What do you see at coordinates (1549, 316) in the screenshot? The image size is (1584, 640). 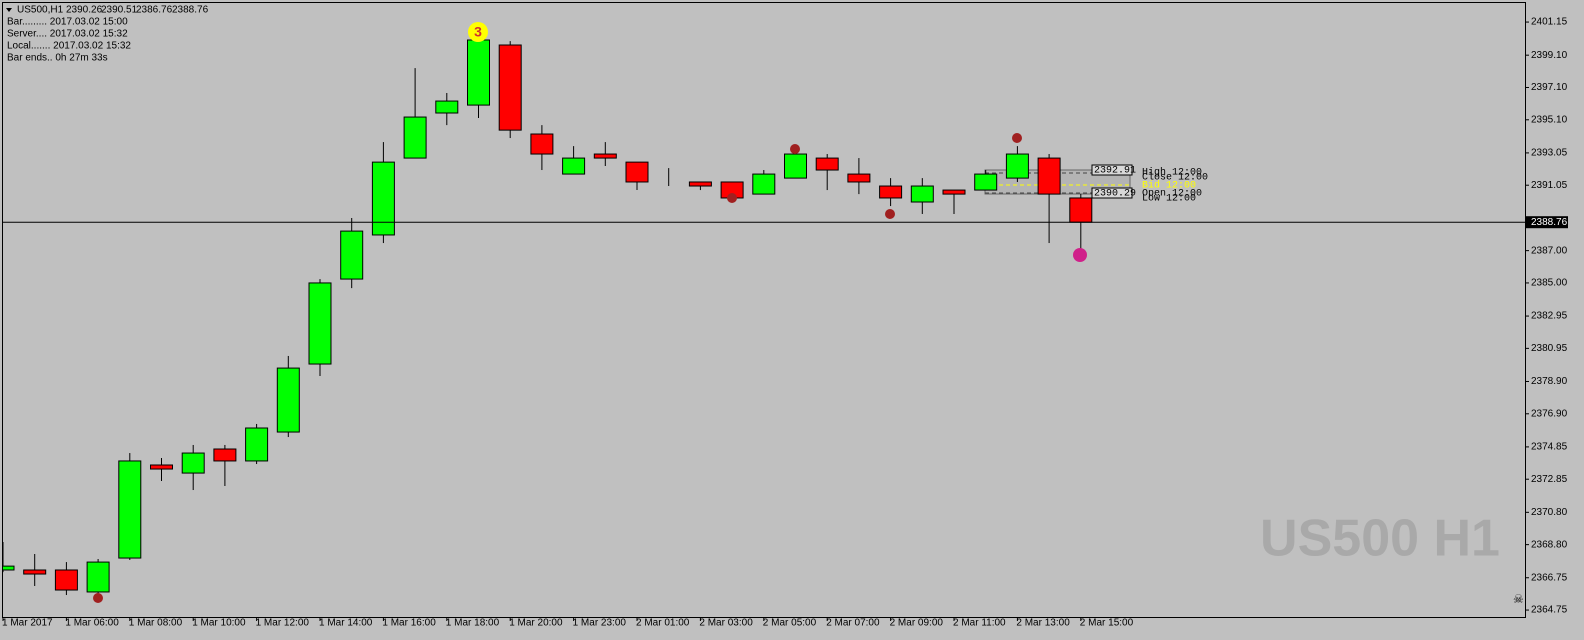 I see `y-tick-label: 2382.95` at bounding box center [1549, 316].